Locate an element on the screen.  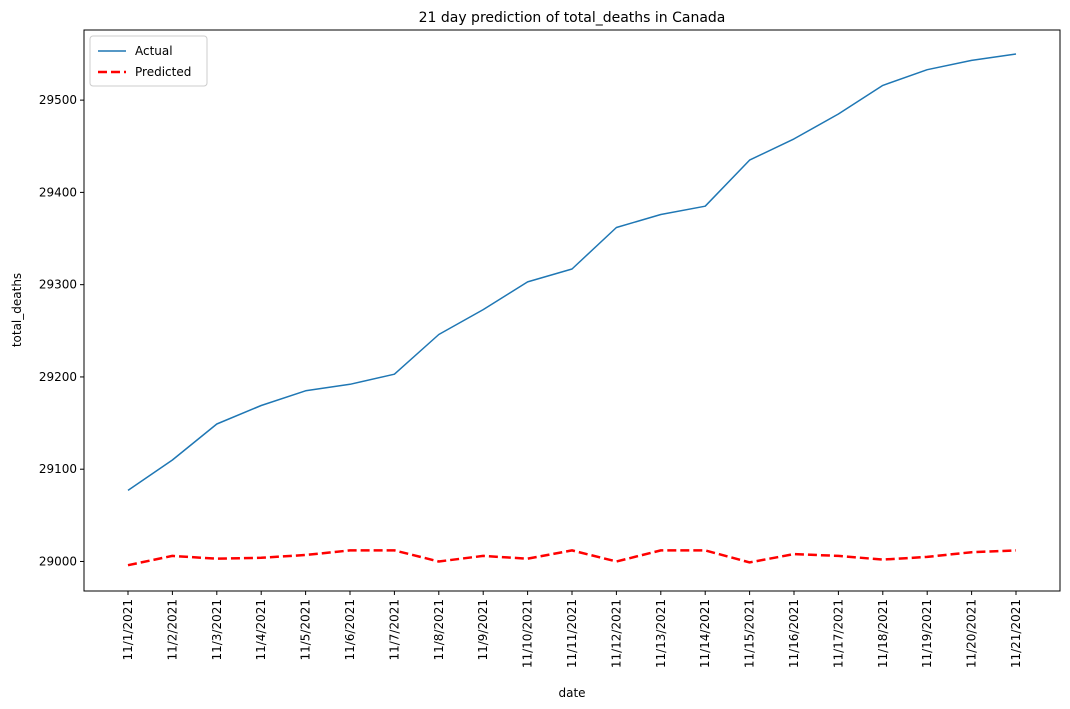
y-tick-label: 29300 is located at coordinates (58, 285).